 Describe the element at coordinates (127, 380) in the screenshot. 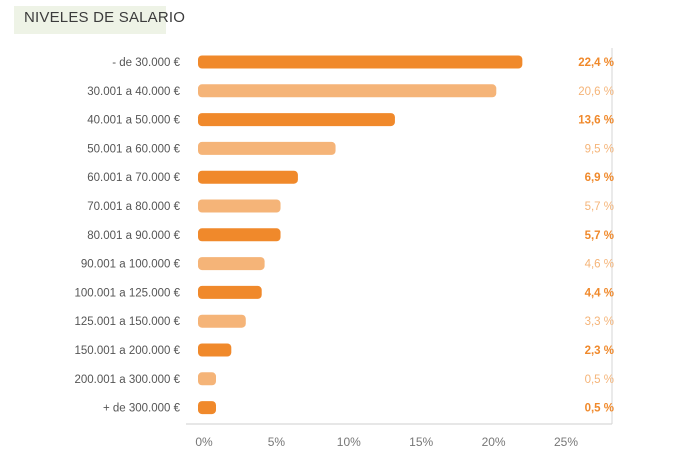

I see `category-label-12: 200.001 a 300.000 €` at that location.